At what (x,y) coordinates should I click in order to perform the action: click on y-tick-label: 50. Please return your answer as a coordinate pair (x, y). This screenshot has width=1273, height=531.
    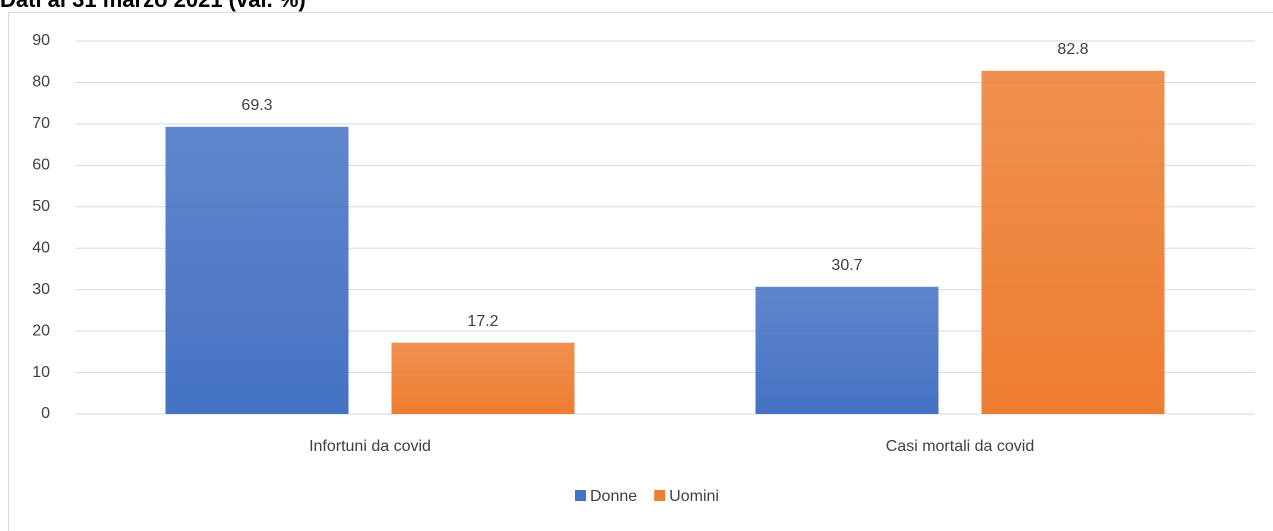
    Looking at the image, I should click on (41, 206).